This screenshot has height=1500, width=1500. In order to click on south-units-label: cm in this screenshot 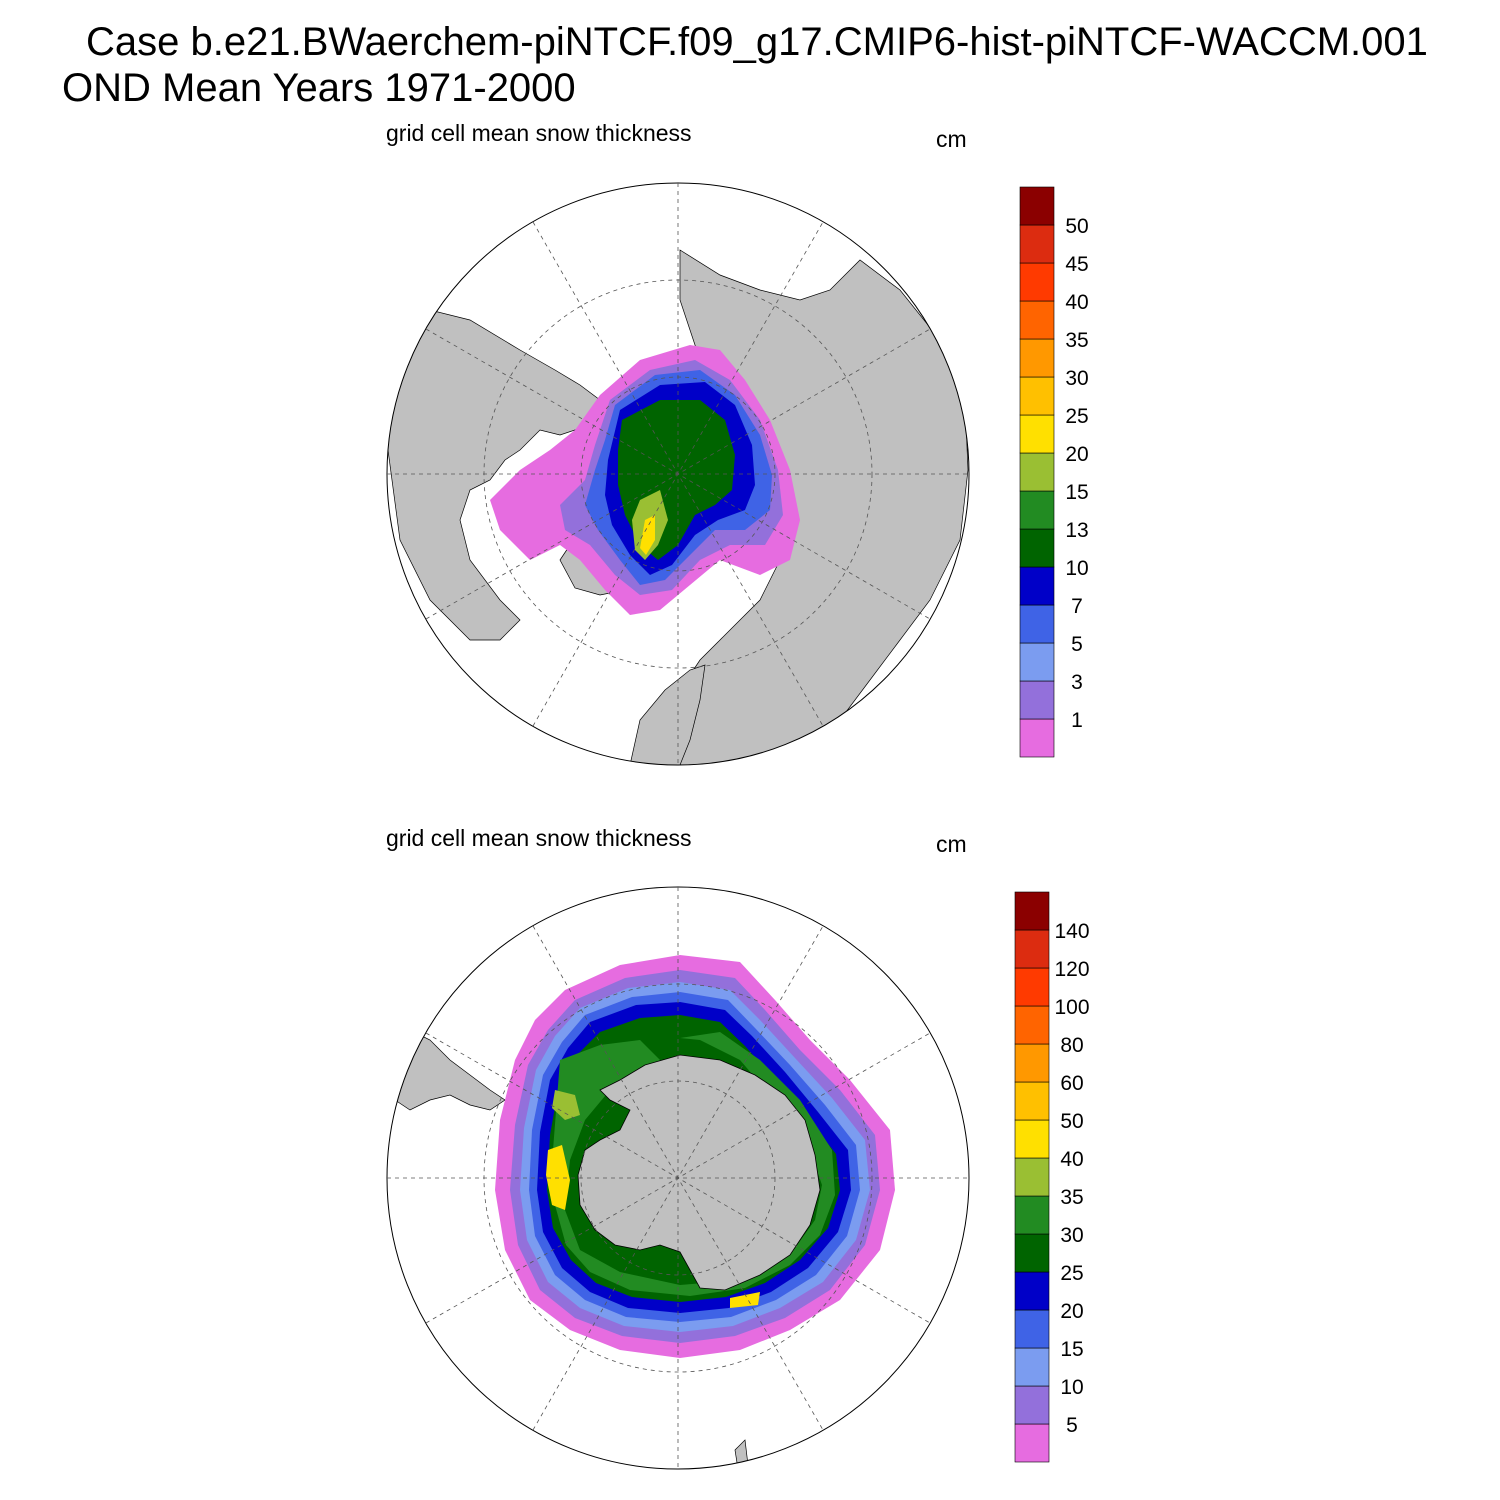, I will do `click(951, 844)`.